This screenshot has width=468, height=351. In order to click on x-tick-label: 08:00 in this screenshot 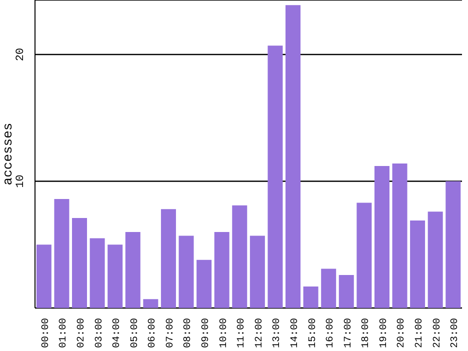, I will do `click(188, 333)`.